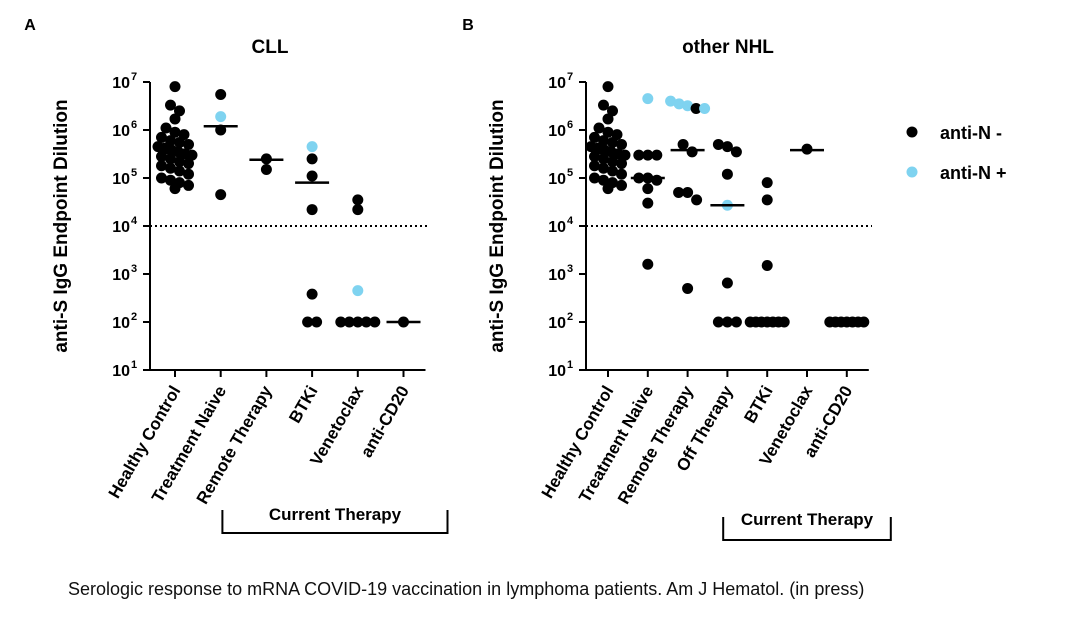  Describe the element at coordinates (125, 225) in the screenshot. I see `y-tick-label: 10⁴` at that location.